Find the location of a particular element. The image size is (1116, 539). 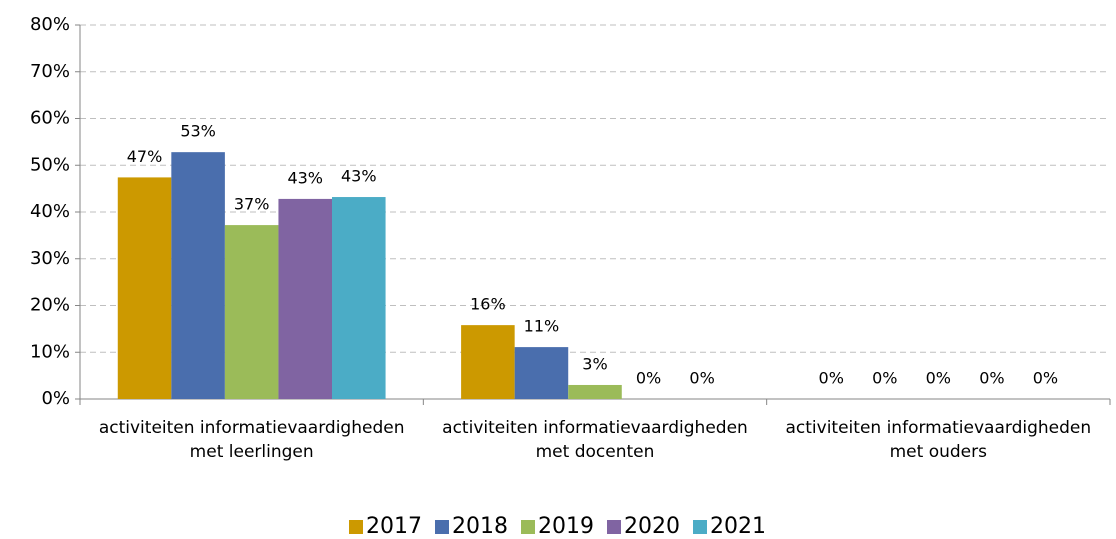

legend-label: 2020 is located at coordinates (652, 526).